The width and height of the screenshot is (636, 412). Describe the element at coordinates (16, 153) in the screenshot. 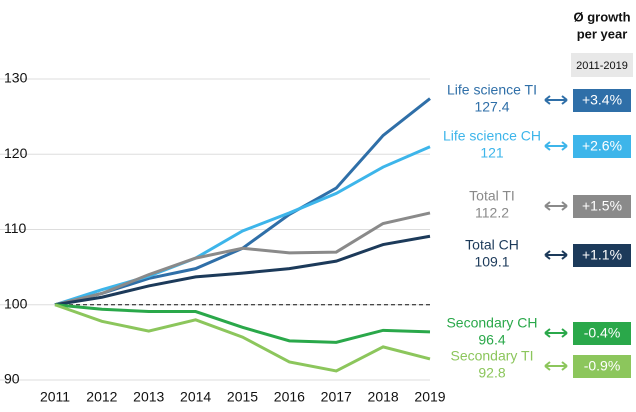

I see `y-tick-label: 120` at that location.